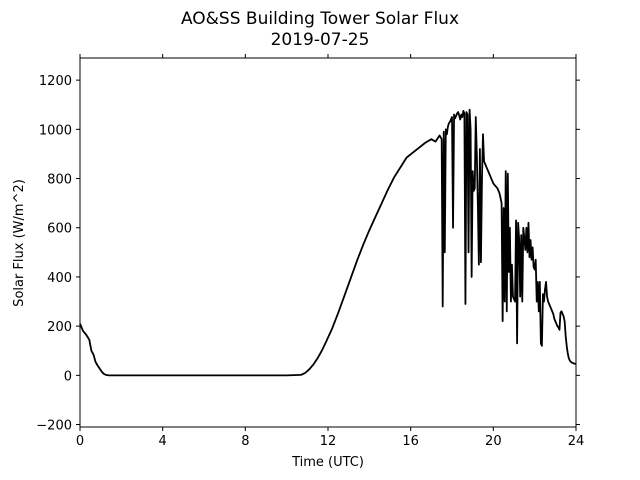 The width and height of the screenshot is (640, 480). I want to click on x-tick-label: 16, so click(410, 441).